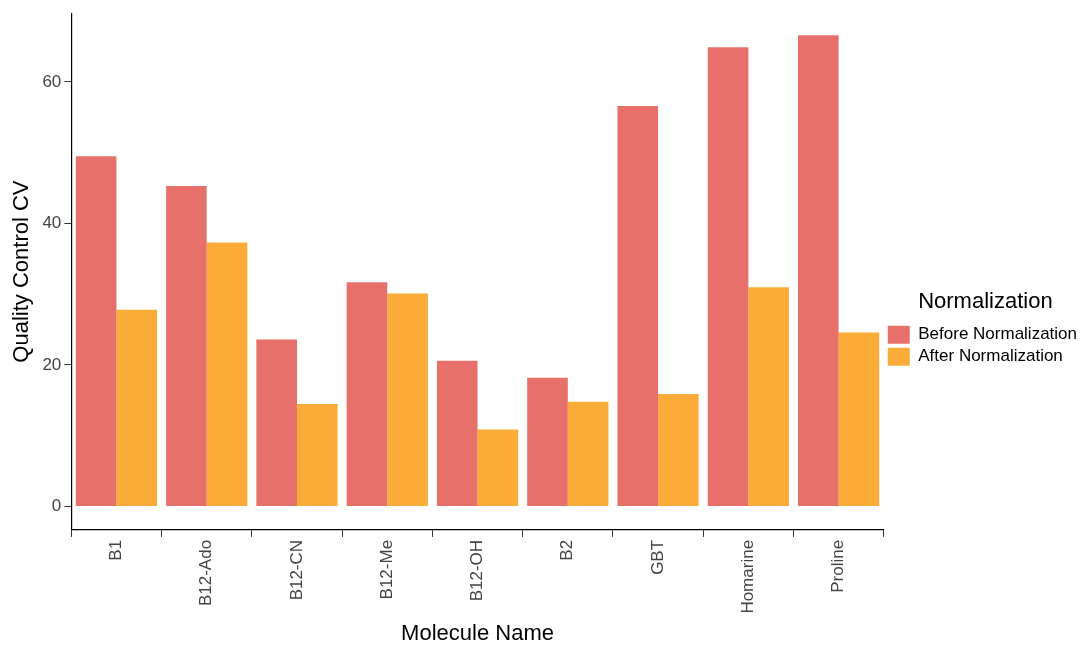 This screenshot has width=1092, height=656. Describe the element at coordinates (985, 301) in the screenshot. I see `legend-title: Normalization` at that location.